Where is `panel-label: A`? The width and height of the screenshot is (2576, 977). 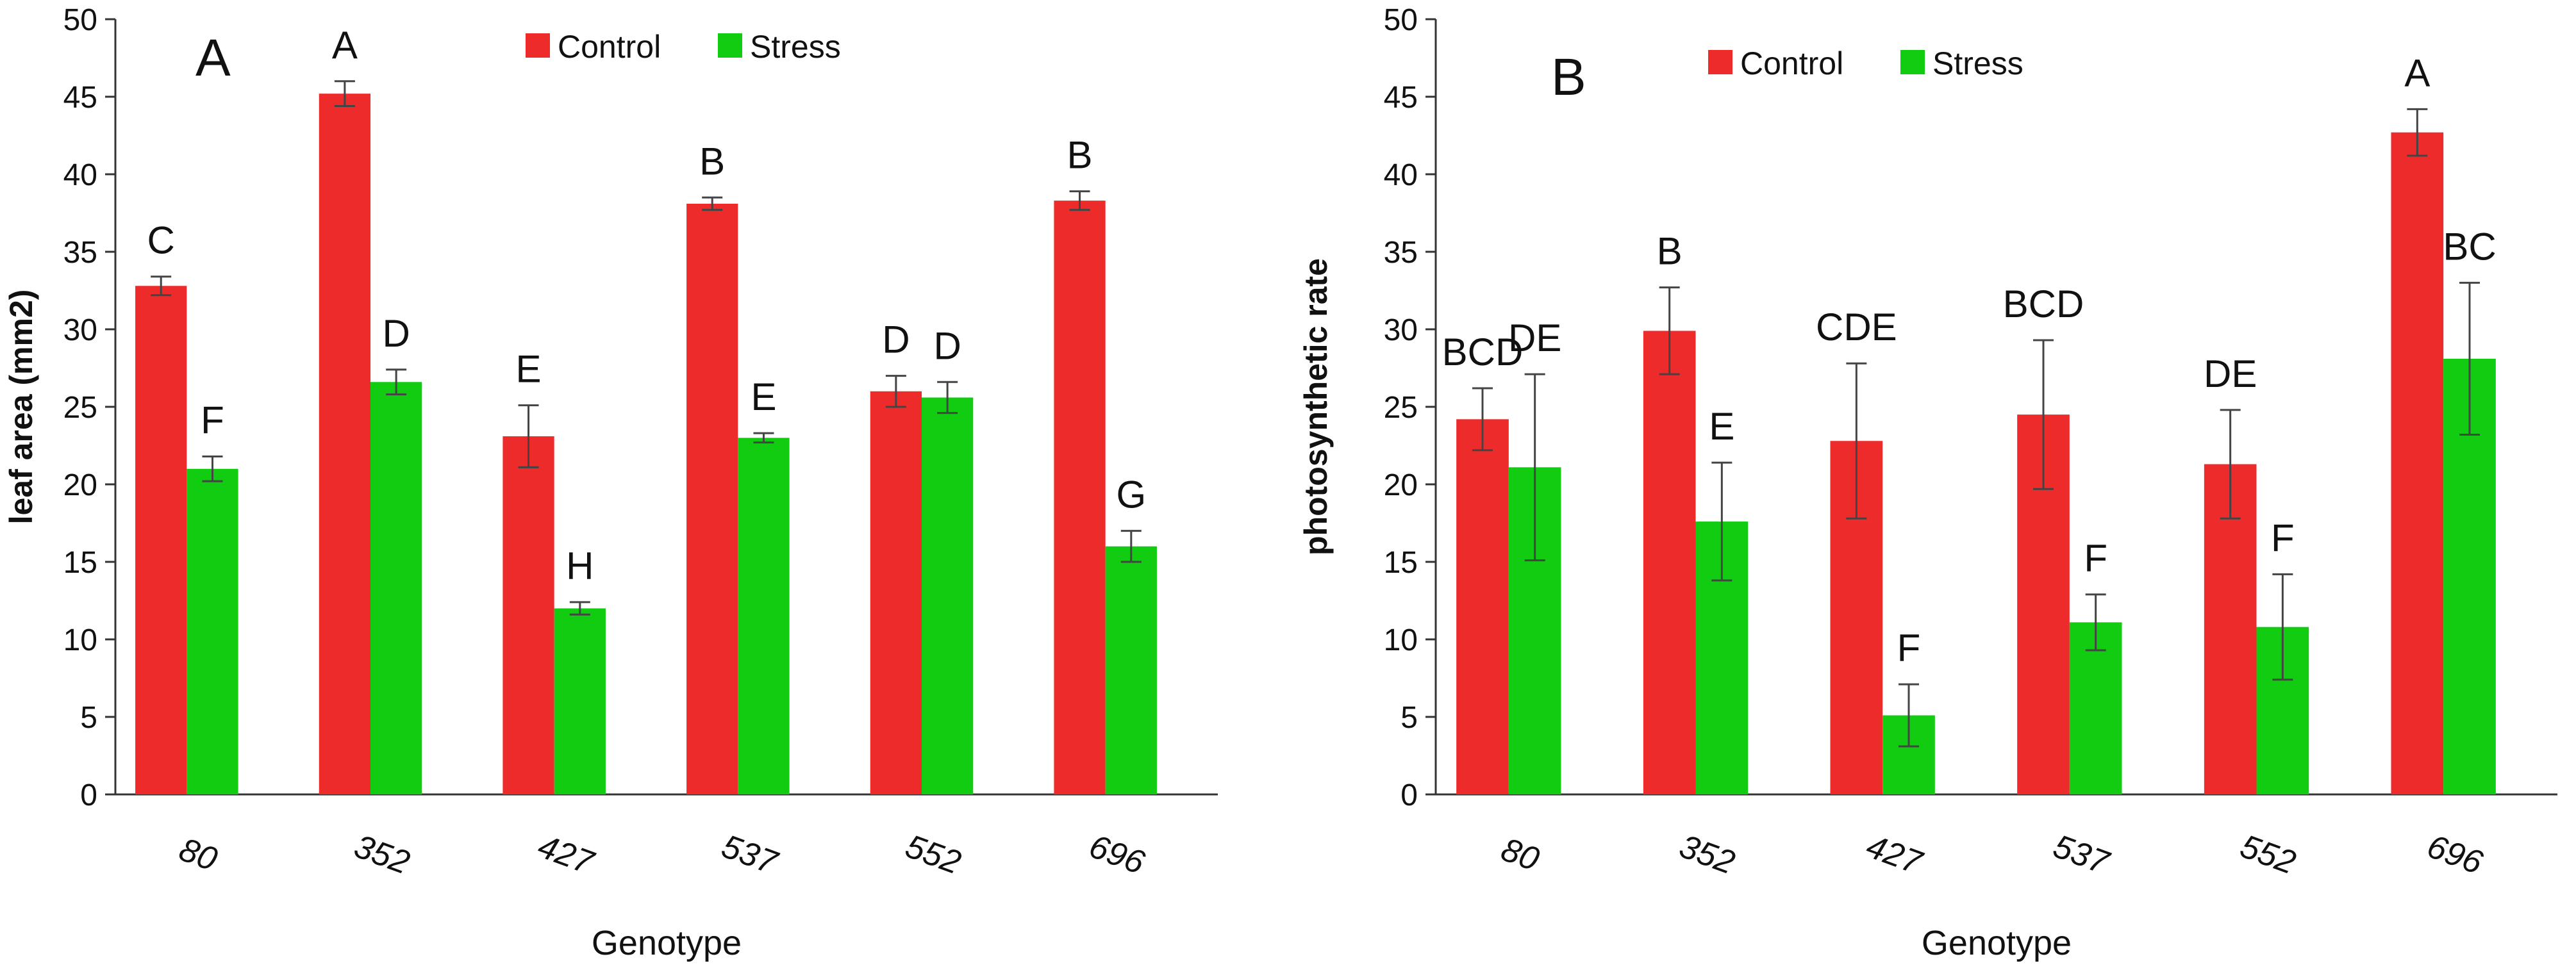 panel-label: A is located at coordinates (213, 58).